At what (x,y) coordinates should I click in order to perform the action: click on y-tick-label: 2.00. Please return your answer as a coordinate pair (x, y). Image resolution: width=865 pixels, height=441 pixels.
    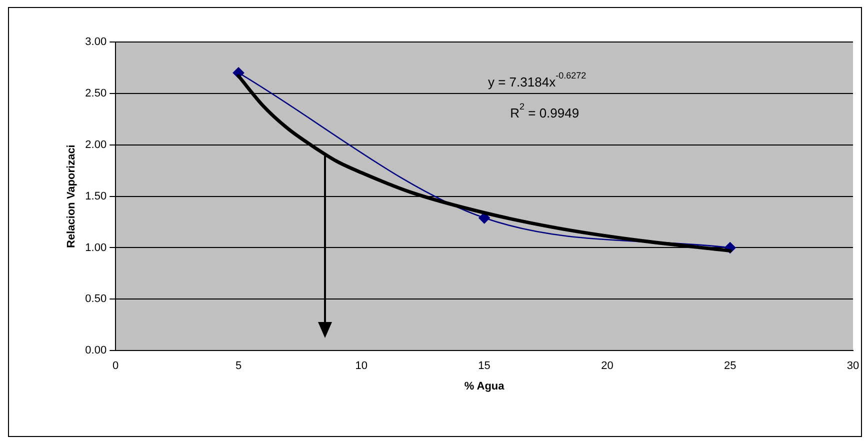
    Looking at the image, I should click on (96, 144).